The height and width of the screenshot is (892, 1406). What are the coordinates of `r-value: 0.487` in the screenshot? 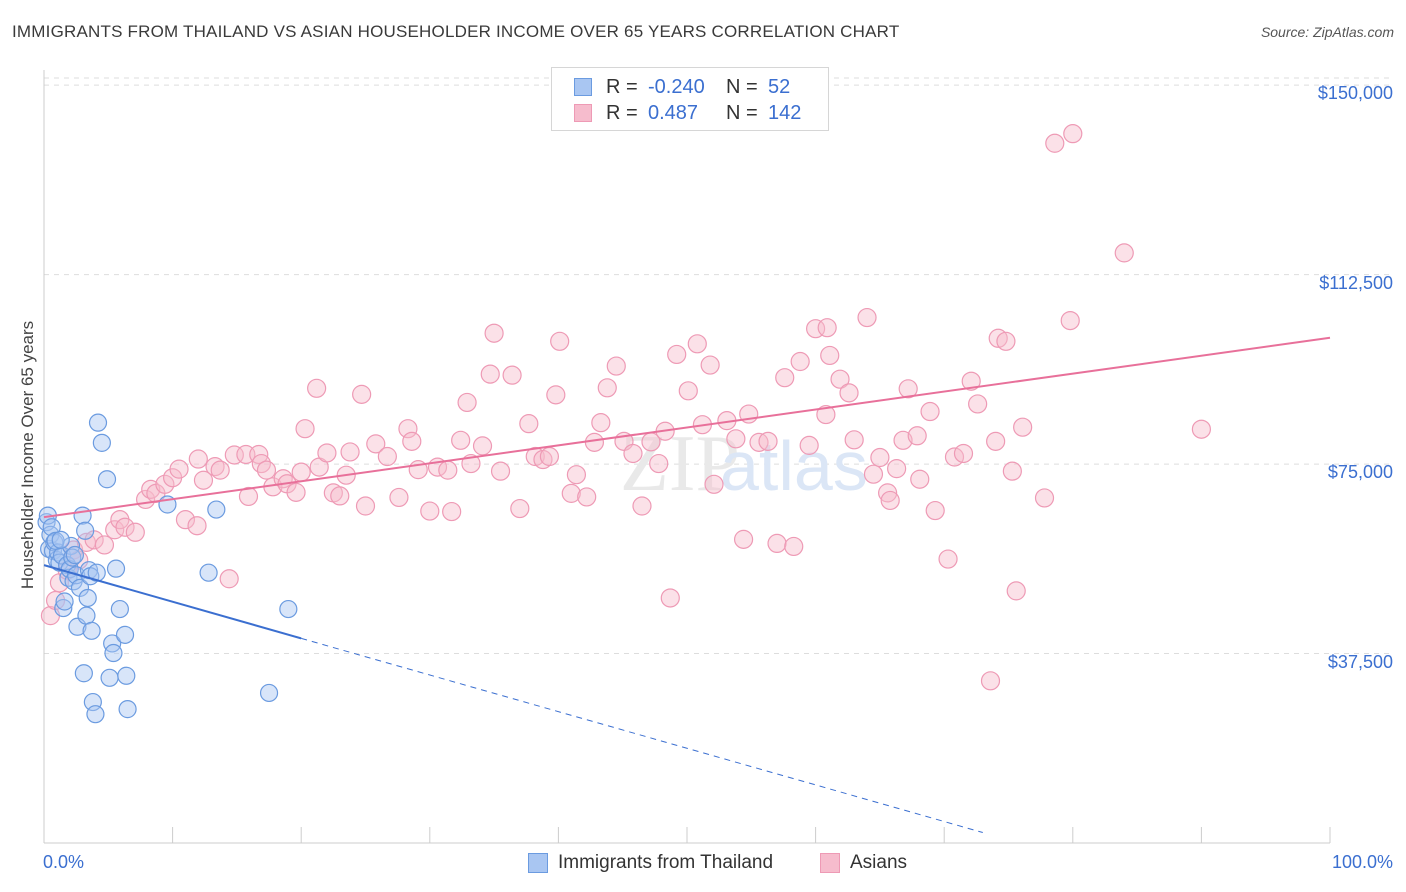 It's located at (673, 112).